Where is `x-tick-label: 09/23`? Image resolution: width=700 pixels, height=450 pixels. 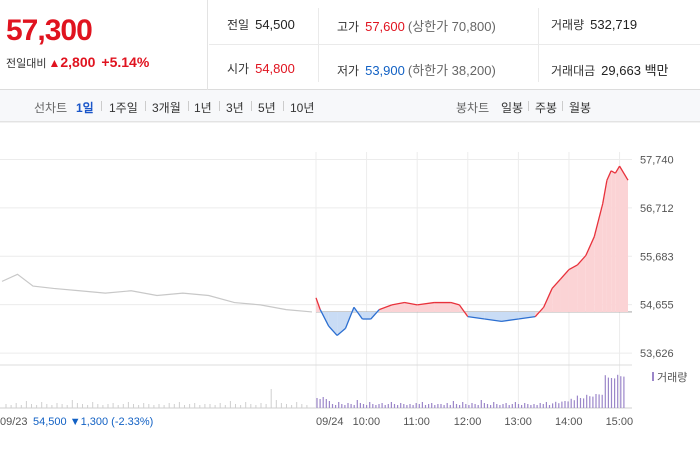 x-tick-label: 09/23 is located at coordinates (14, 422).